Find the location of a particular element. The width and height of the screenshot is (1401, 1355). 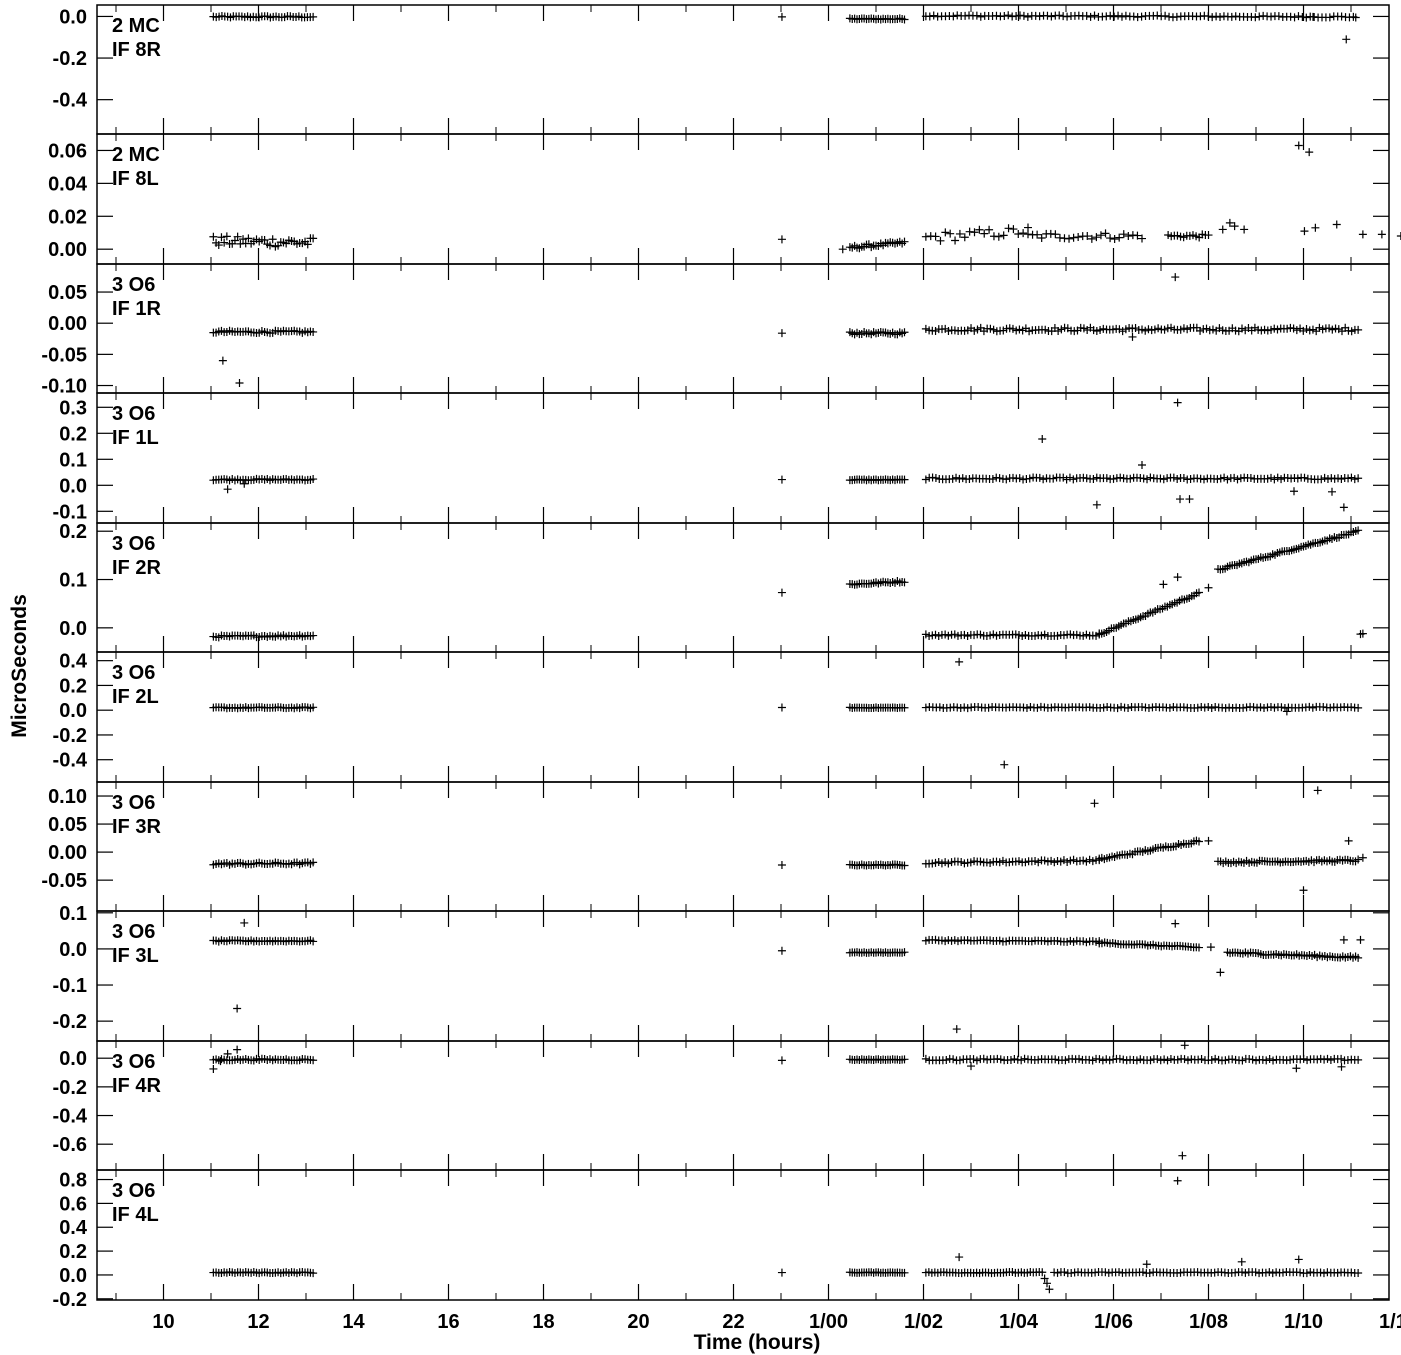

panel-label-line2: IF 1L is located at coordinates (135, 438).